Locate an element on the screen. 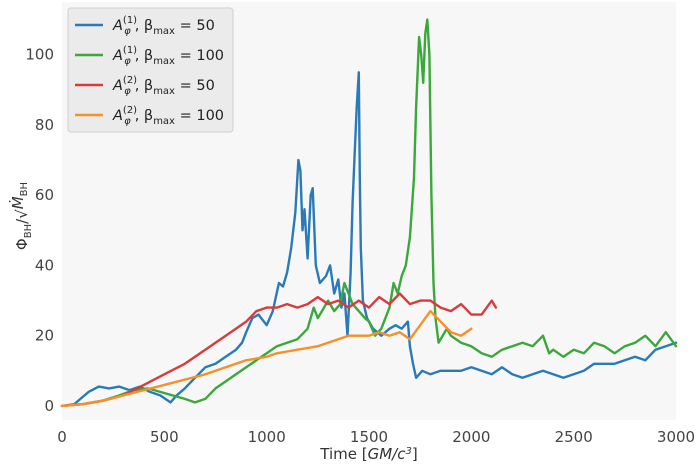 Image resolution: width=700 pixels, height=467 pixels. x-tick-label: 0 is located at coordinates (62, 437).